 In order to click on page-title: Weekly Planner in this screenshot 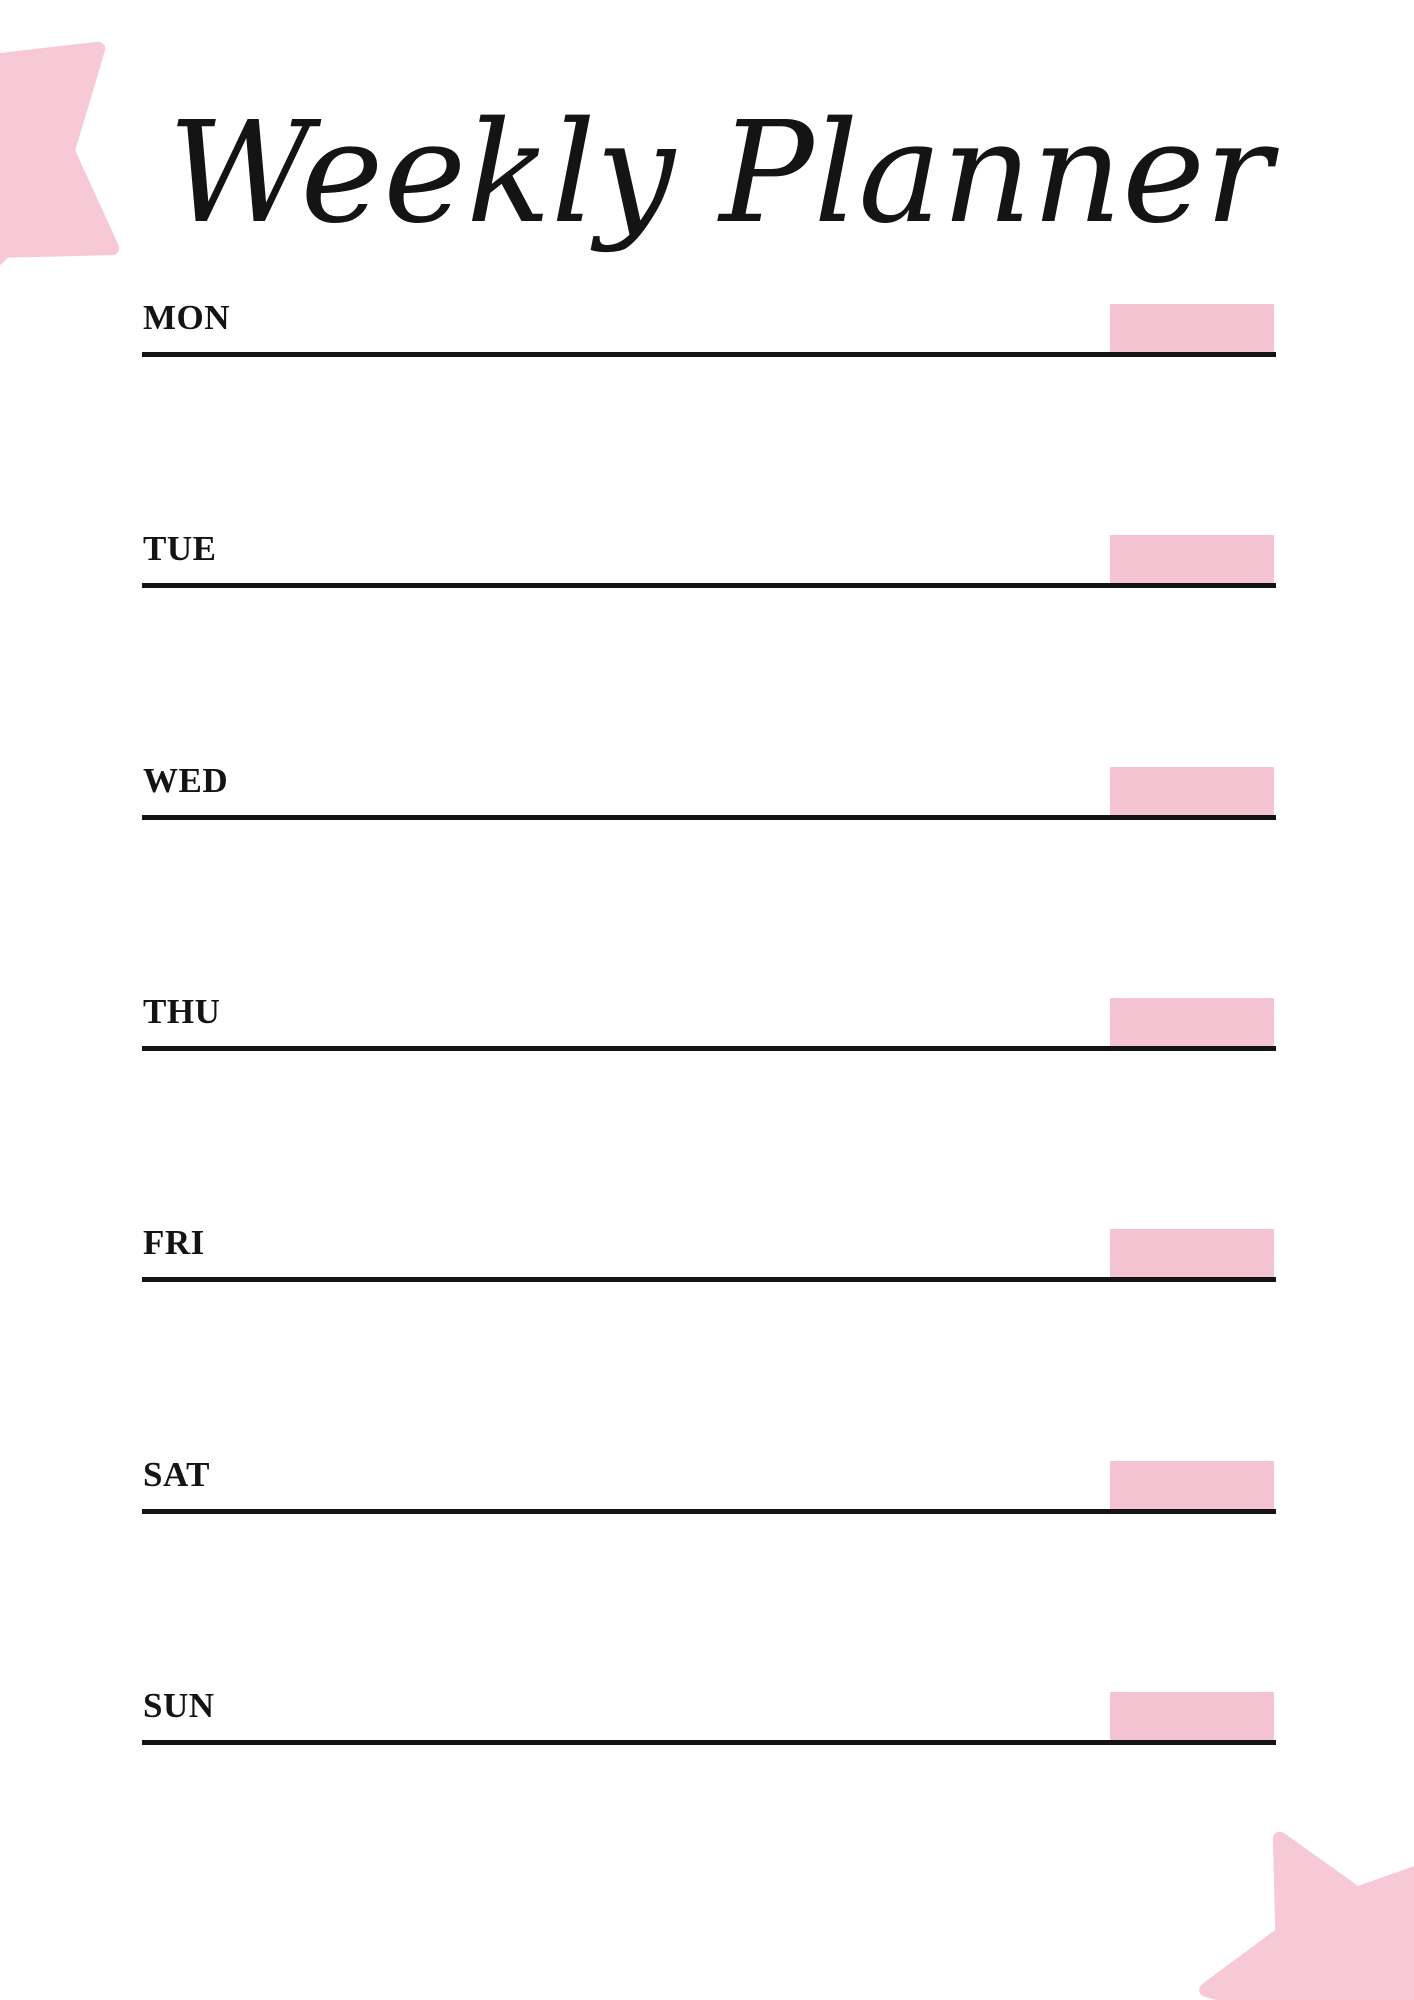, I will do `click(720, 173)`.